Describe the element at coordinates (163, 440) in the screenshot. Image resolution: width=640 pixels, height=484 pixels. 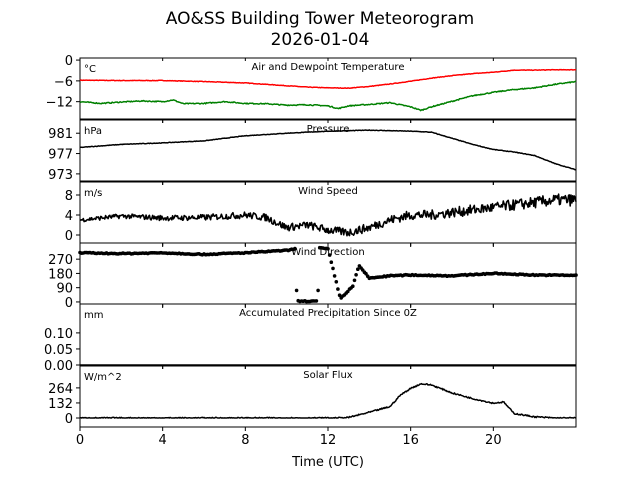
I see `x-tick-label: 4` at that location.